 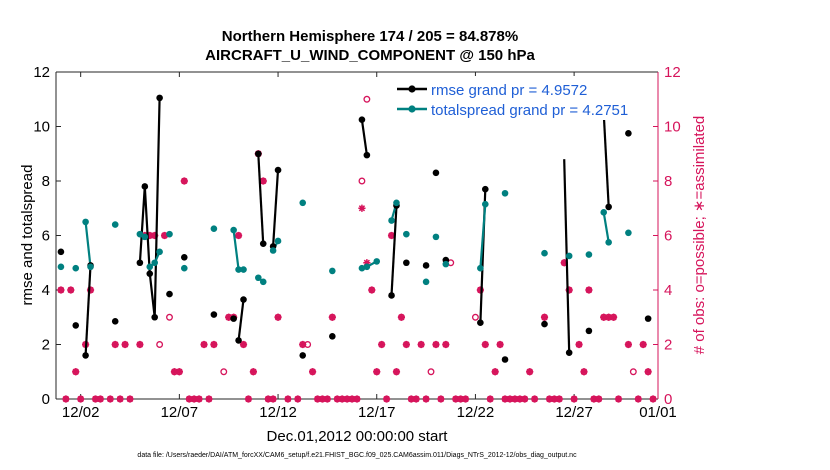 What do you see at coordinates (512, 110) in the screenshot?
I see `legend-spread: totalspread grand pr = 4.2751` at bounding box center [512, 110].